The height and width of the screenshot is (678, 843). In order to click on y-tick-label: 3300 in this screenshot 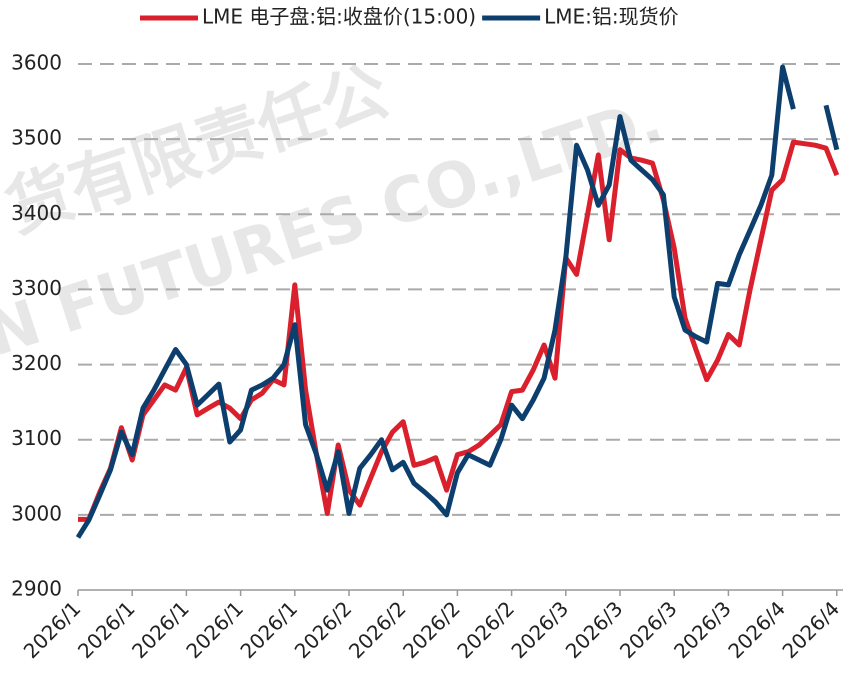, I will do `click(36, 288)`.